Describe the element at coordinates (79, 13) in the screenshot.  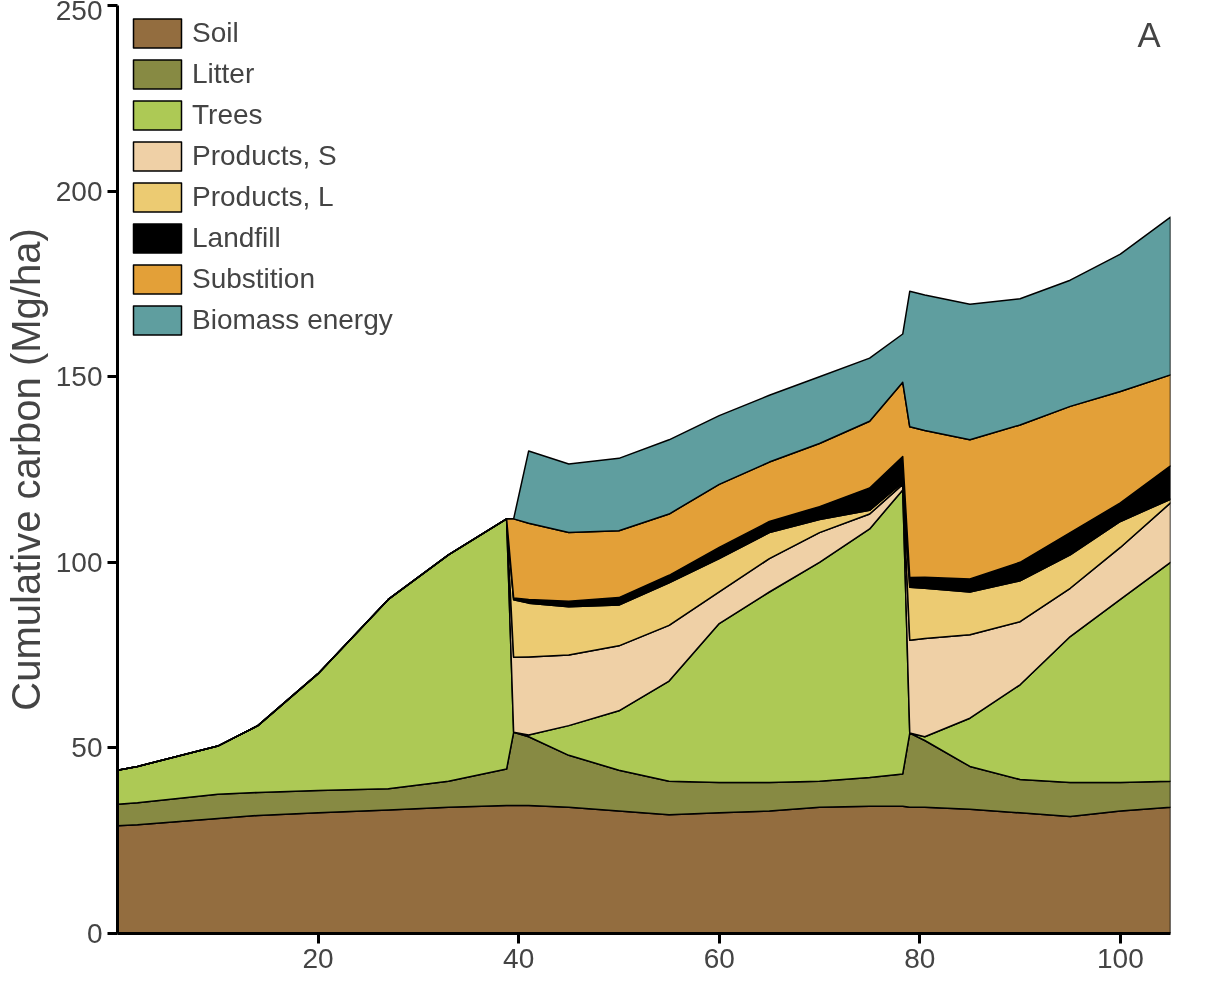
I see `y-tick-label: 250` at that location.